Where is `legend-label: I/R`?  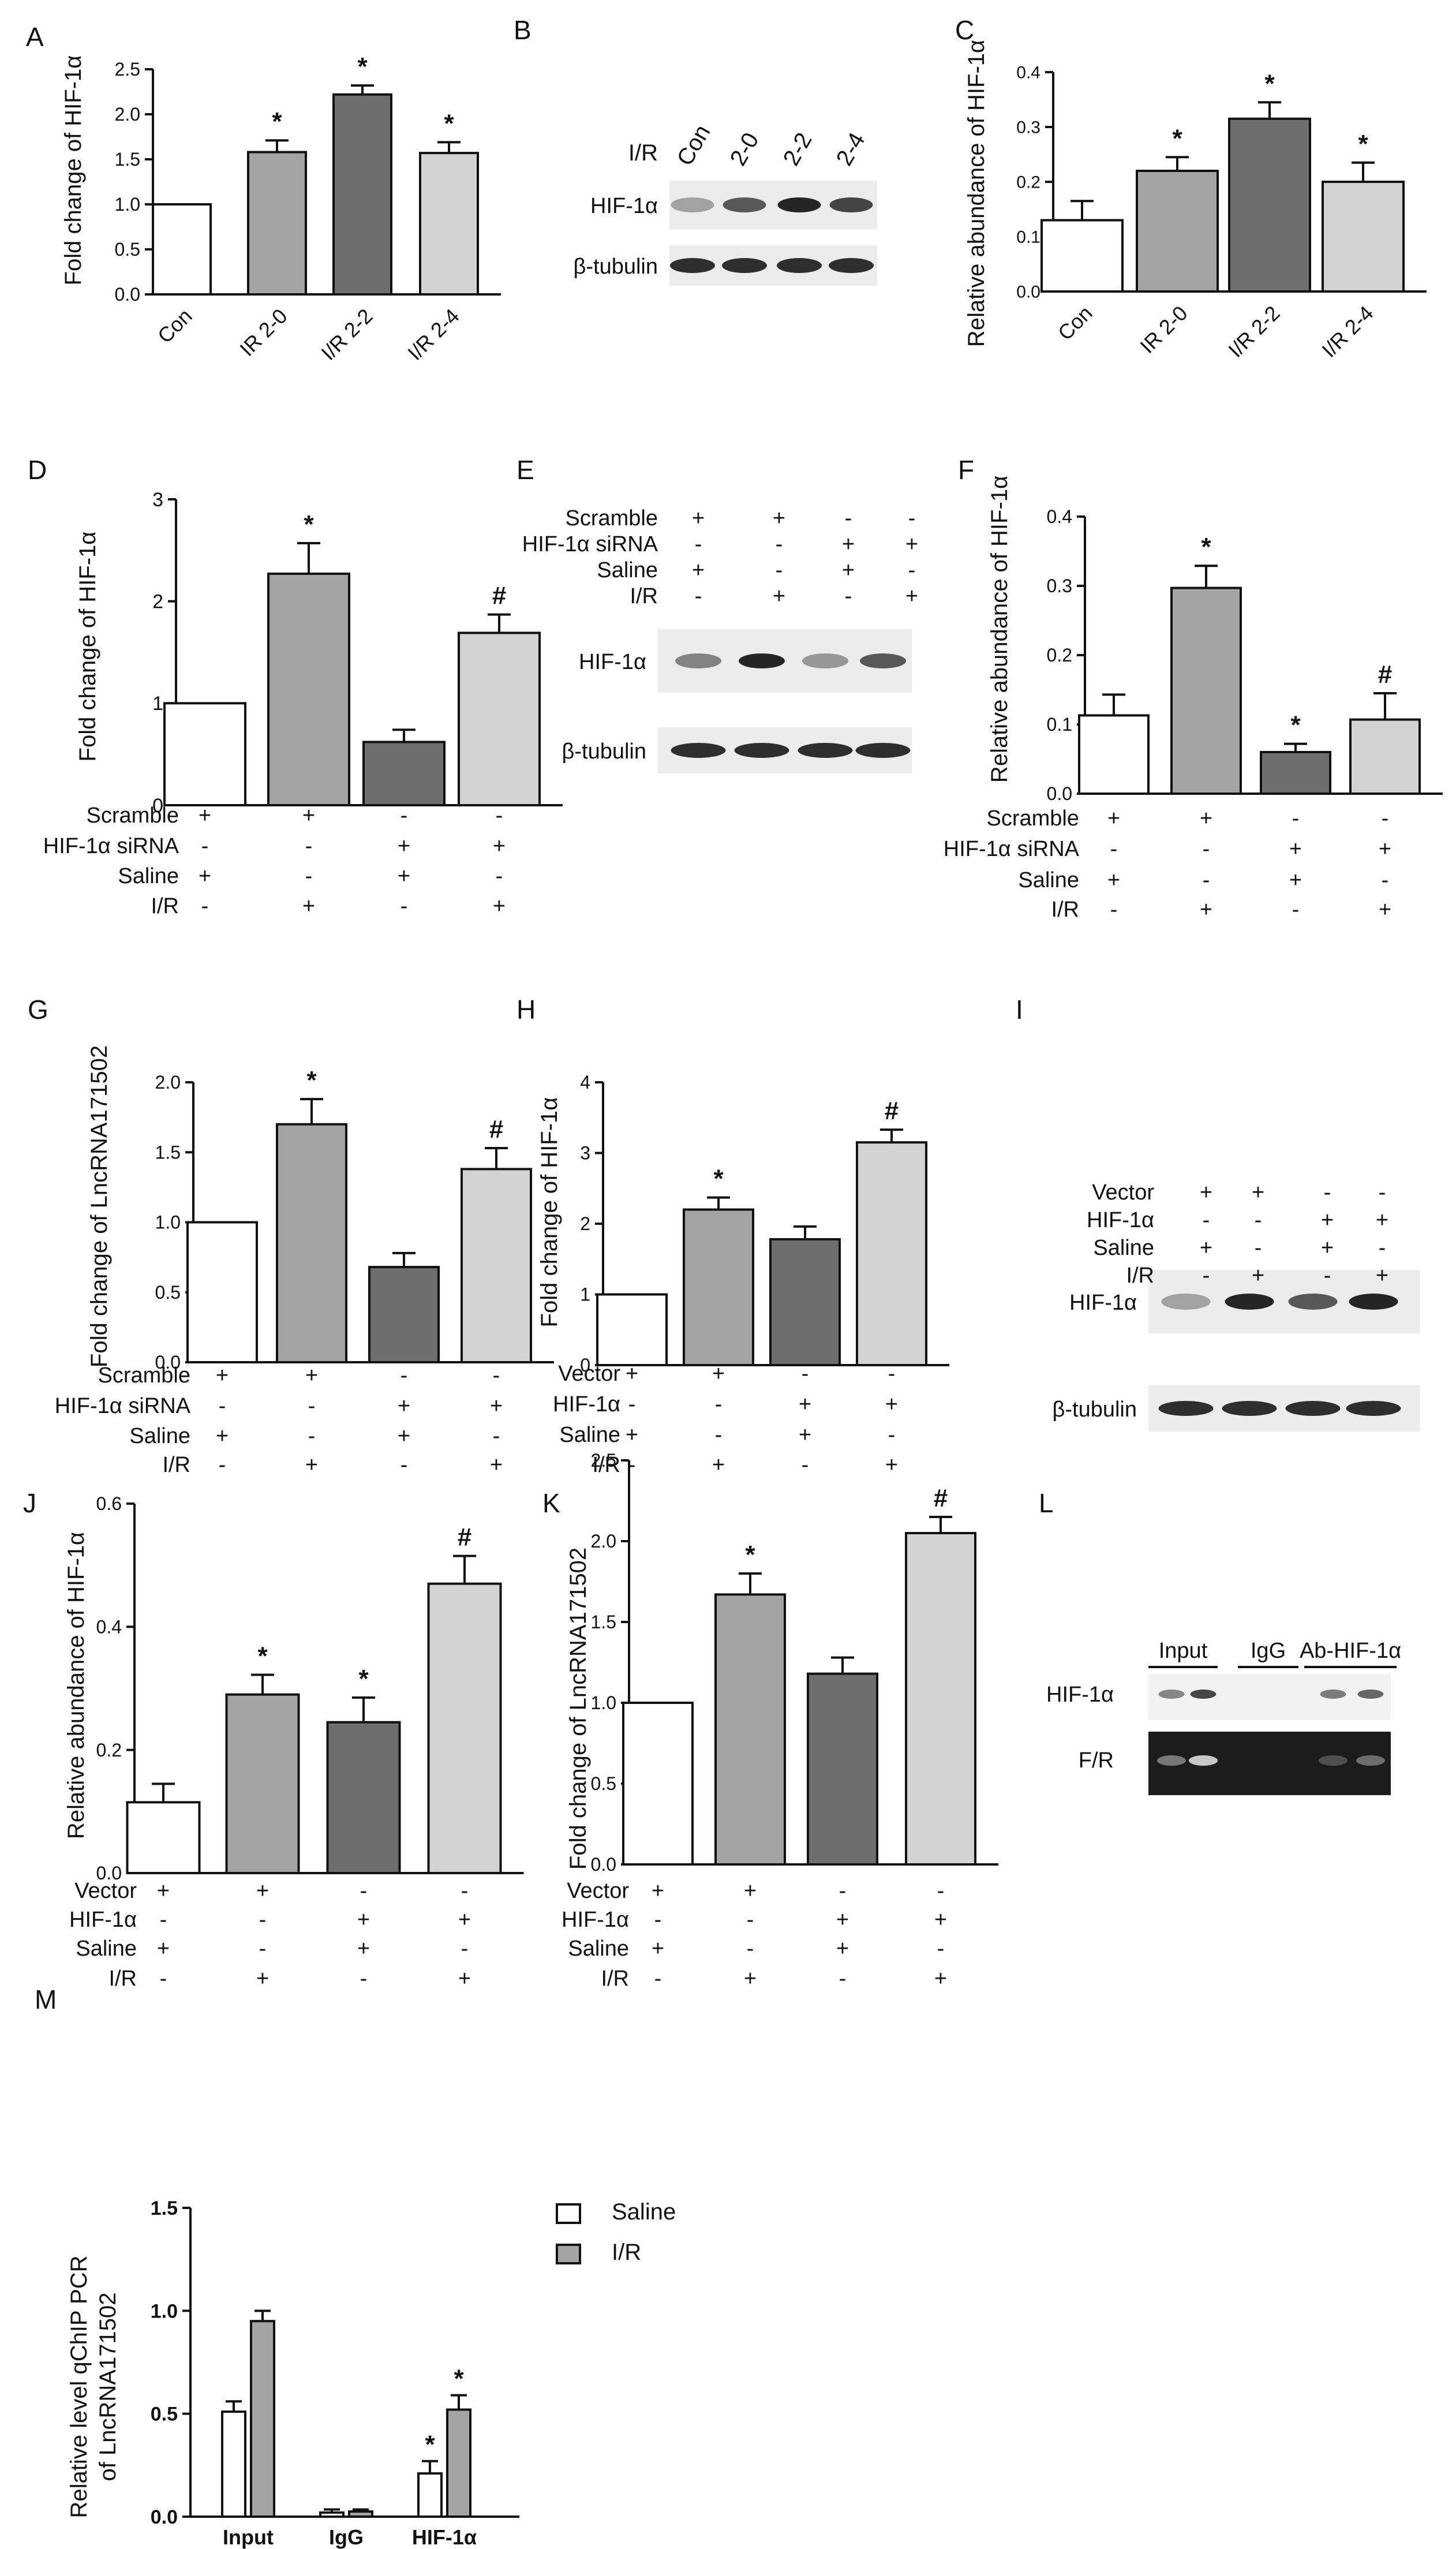 legend-label: I/R is located at coordinates (627, 2252).